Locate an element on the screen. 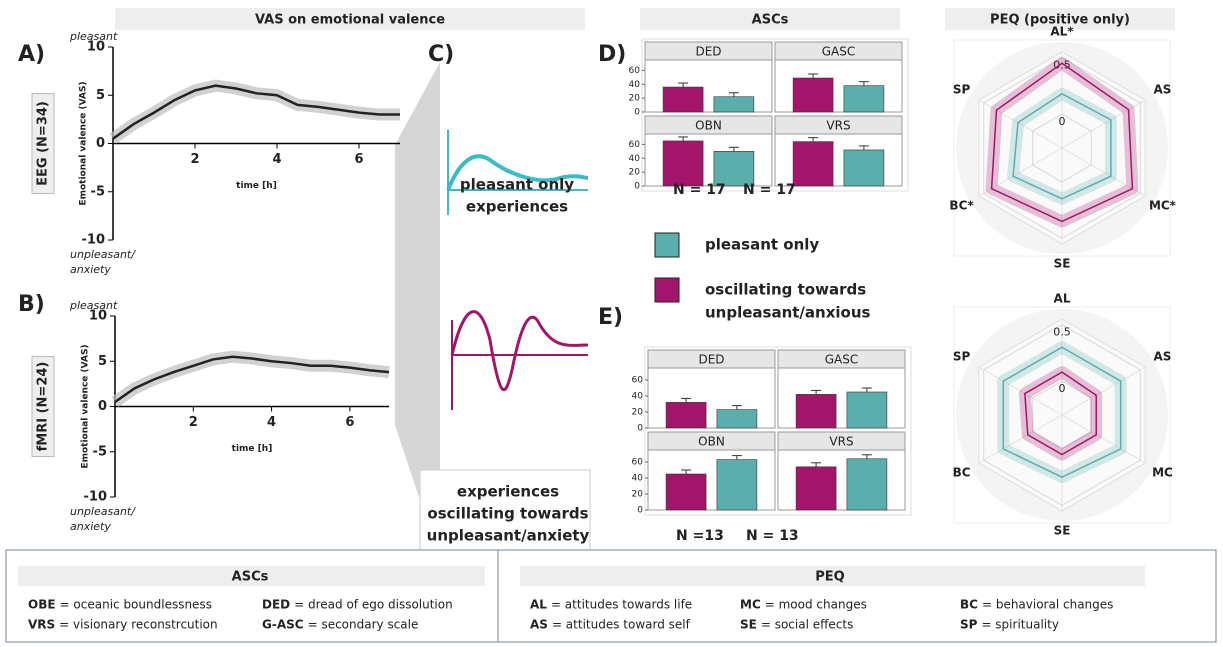  legend-label: unpleasant/anxious is located at coordinates (788, 313).